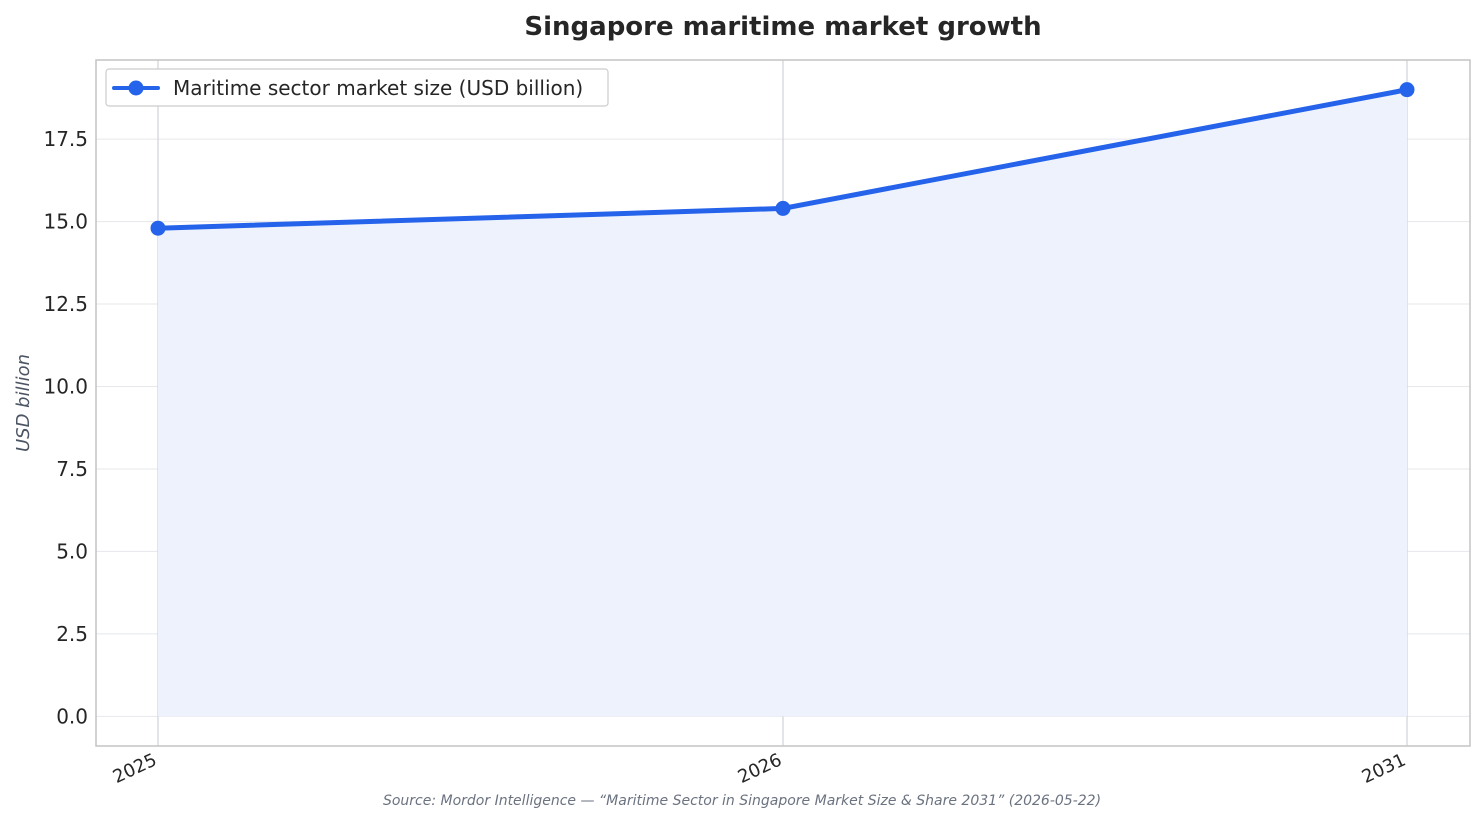 This screenshot has width=1484, height=823. I want to click on x-tick-label: 2031, so click(1384, 768).